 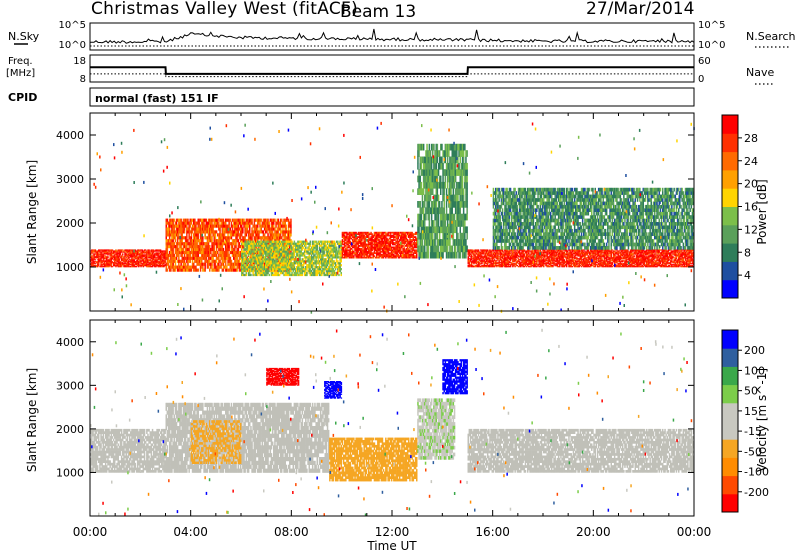 I want to click on nave-label: Nave, so click(x=760, y=72).